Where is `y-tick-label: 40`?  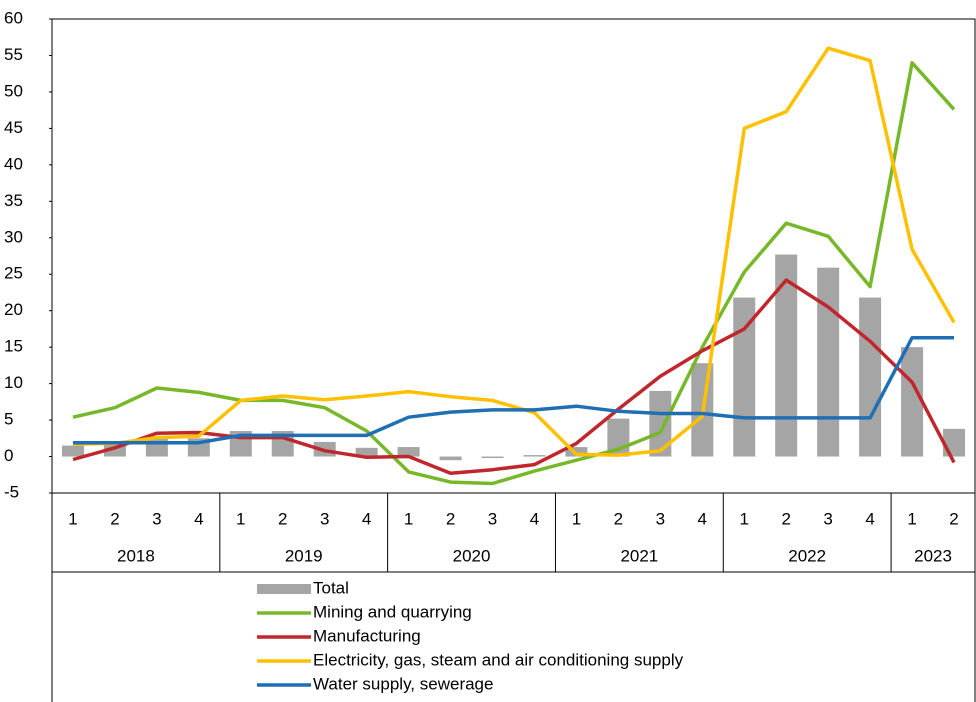
y-tick-label: 40 is located at coordinates (13, 163).